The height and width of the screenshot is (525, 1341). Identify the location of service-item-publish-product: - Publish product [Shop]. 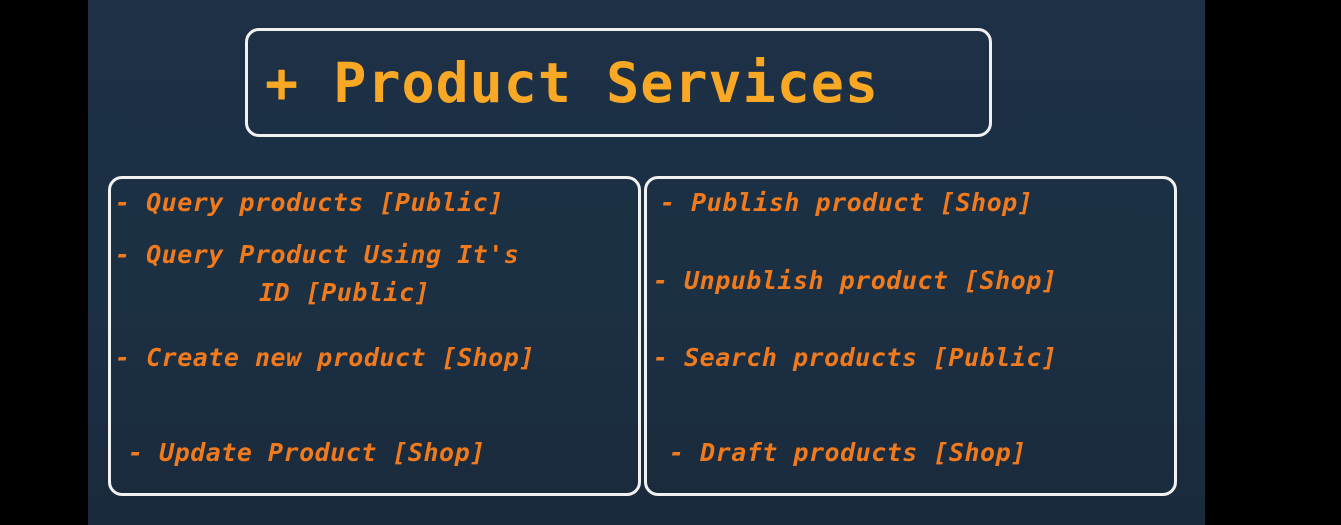
(847, 202).